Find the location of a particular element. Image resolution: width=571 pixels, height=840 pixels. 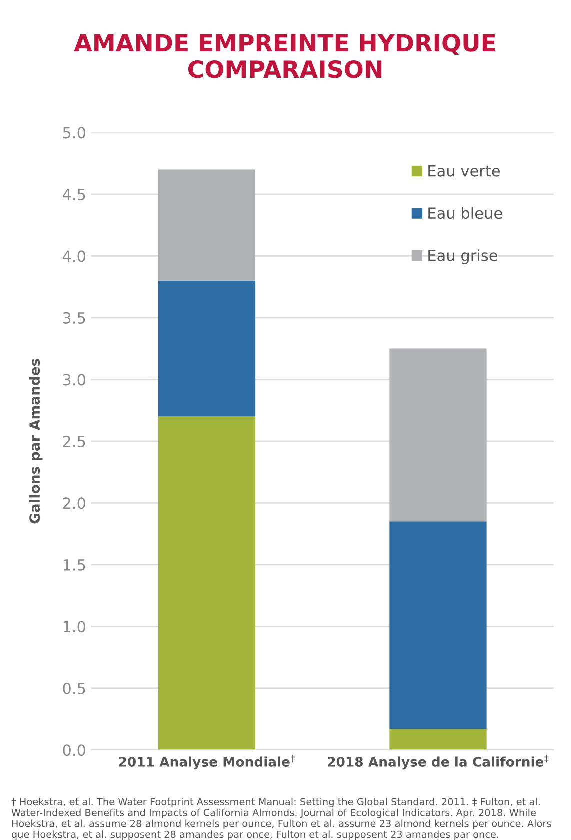

y-tick-label: 1.5 is located at coordinates (75, 565).